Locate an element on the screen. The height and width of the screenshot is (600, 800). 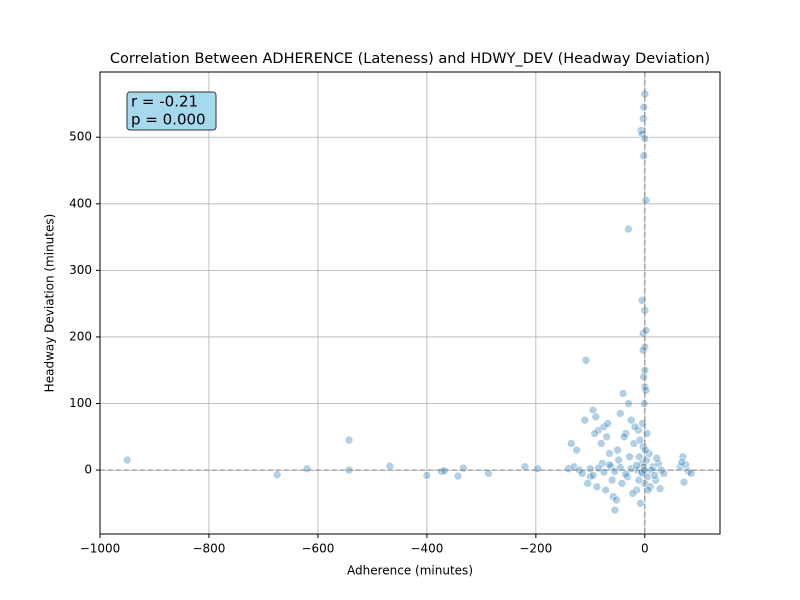
x-tick-label: −200 is located at coordinates (535, 549).